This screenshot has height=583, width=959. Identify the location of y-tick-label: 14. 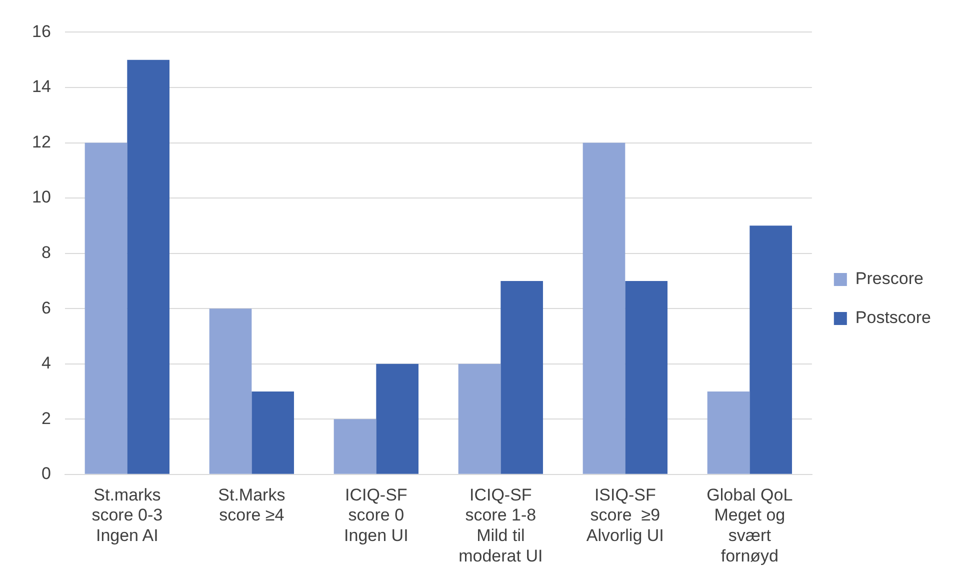
(41, 86).